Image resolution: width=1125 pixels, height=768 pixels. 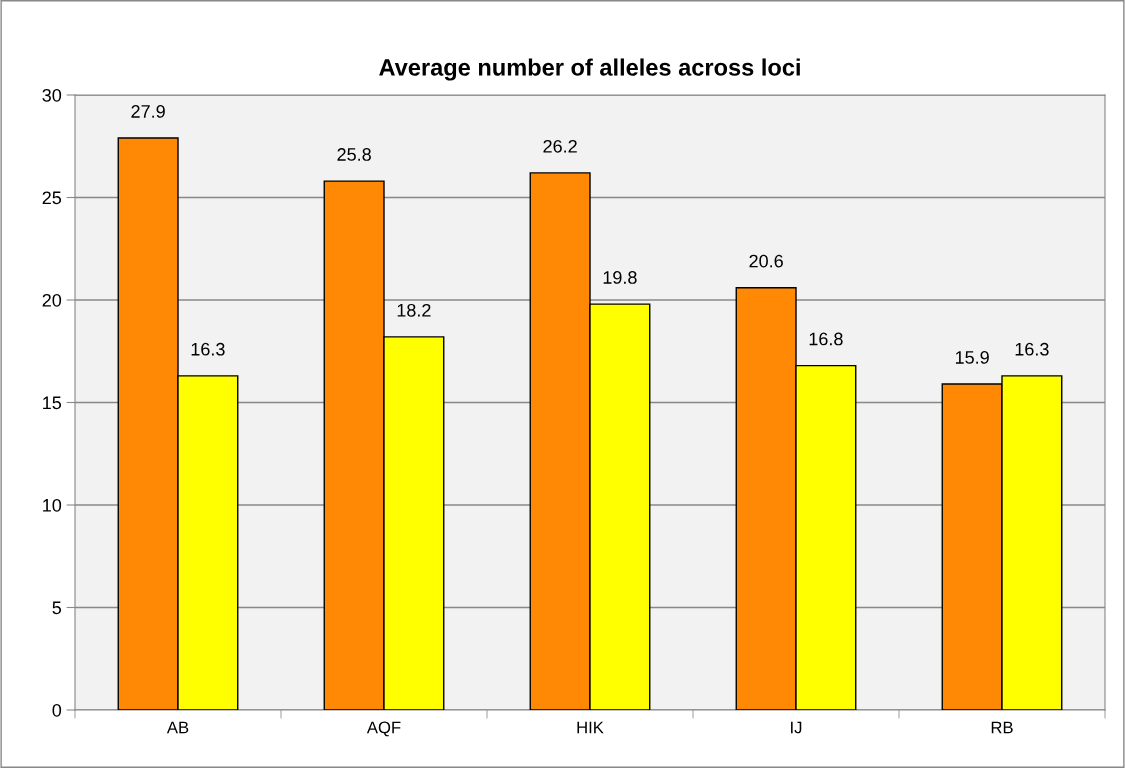 I want to click on x-tick-label: HIK, so click(x=590, y=727).